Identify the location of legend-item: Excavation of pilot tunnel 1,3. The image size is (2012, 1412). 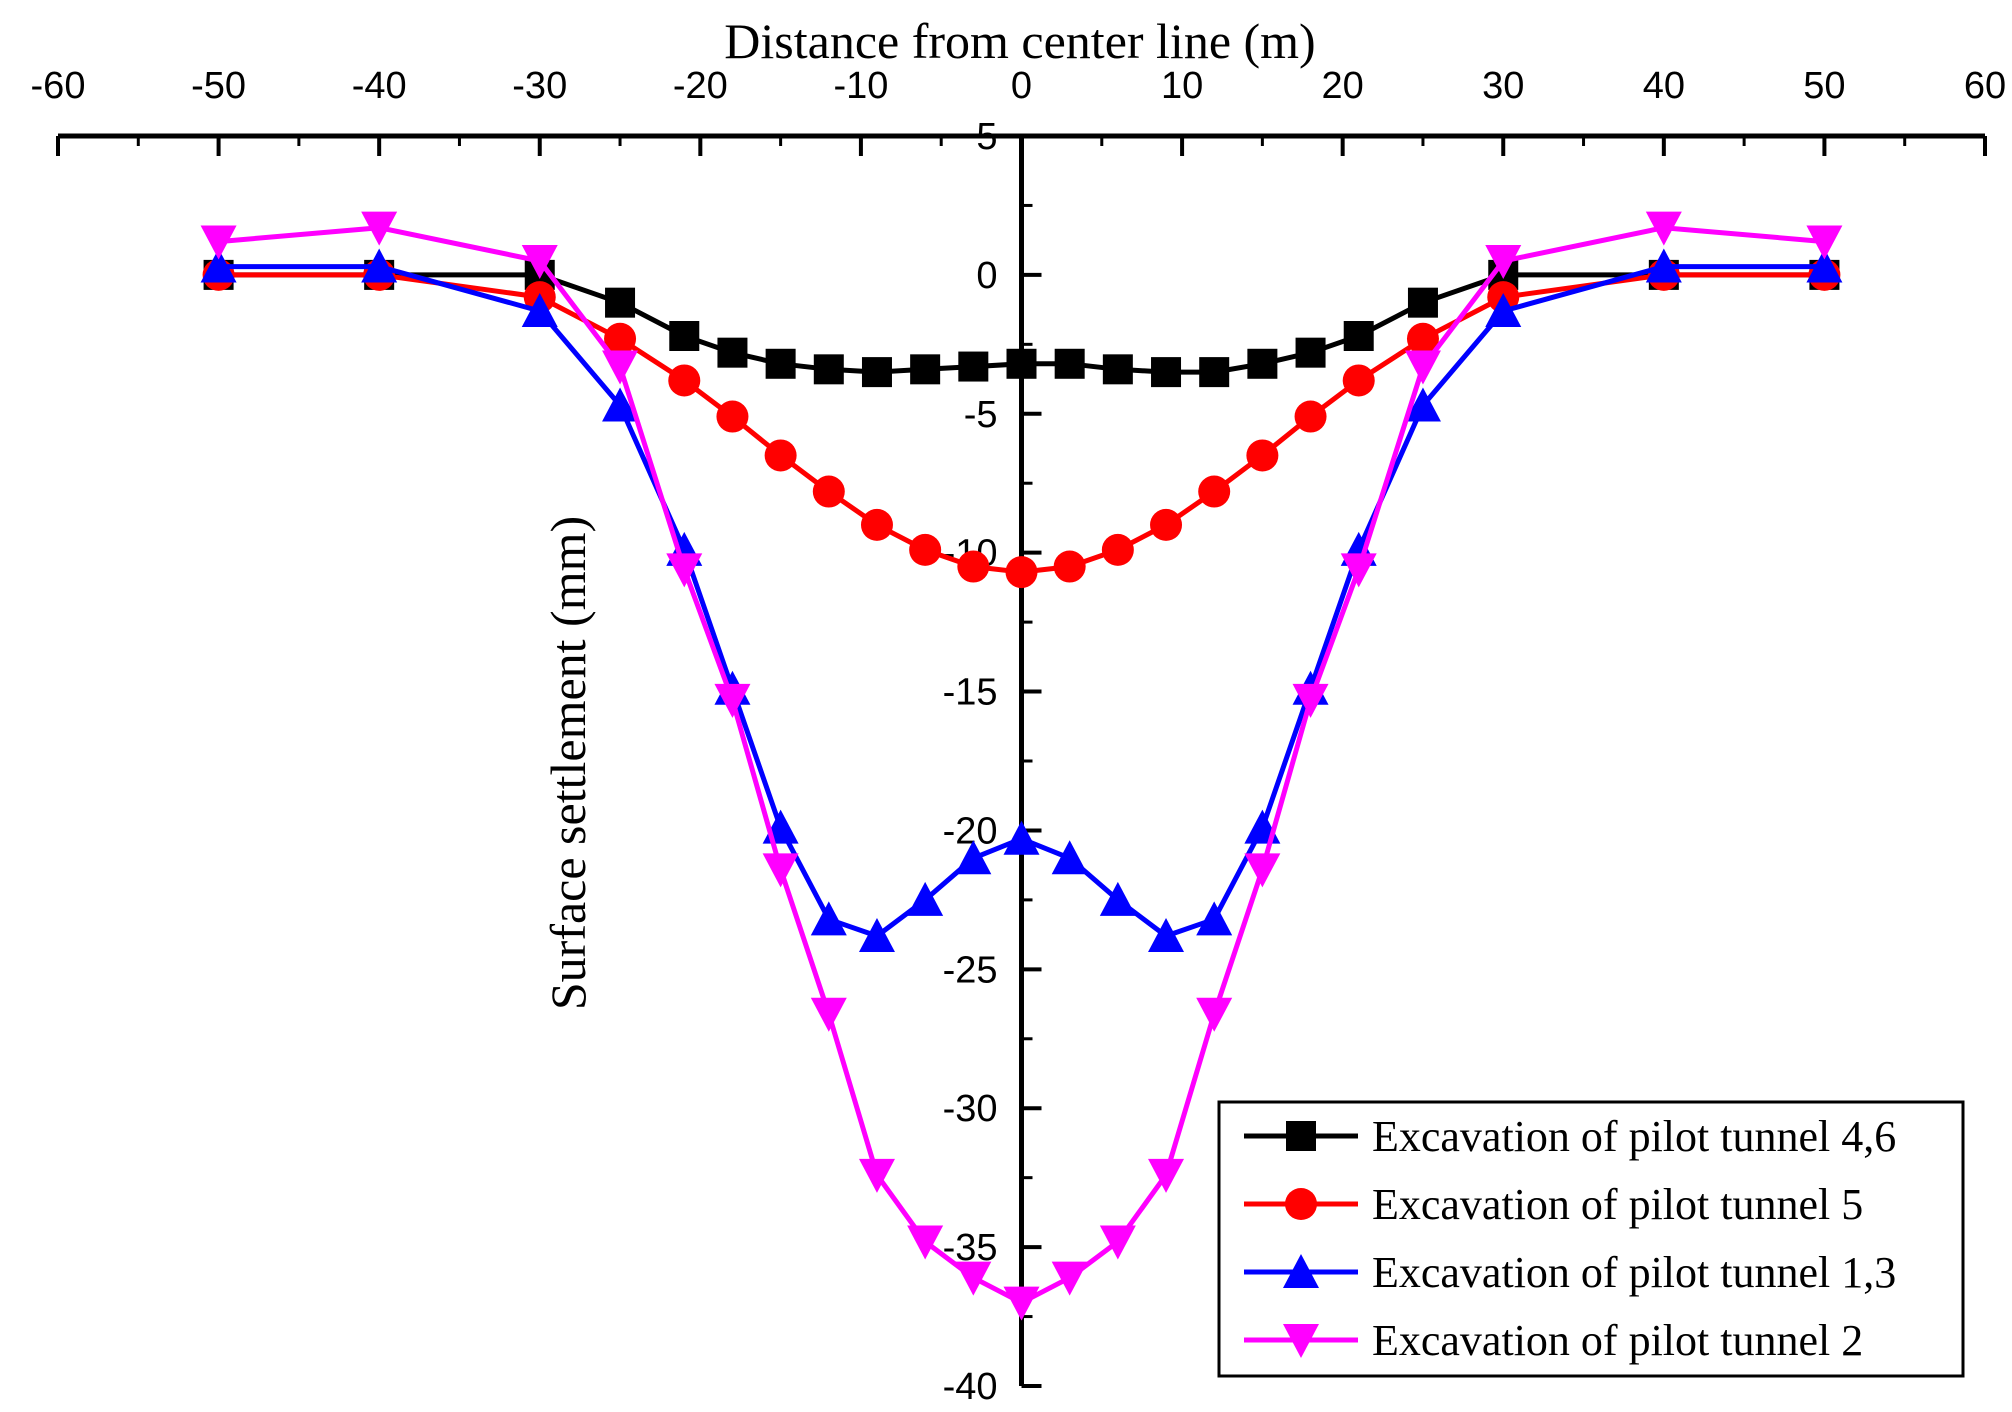
(1570, 1272).